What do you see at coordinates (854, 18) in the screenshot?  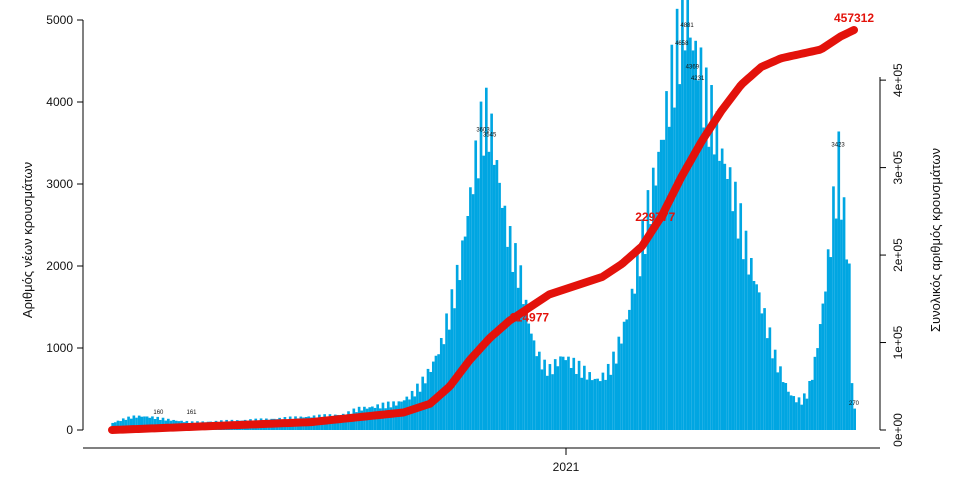 I see `cumulative-value-label: 457312` at bounding box center [854, 18].